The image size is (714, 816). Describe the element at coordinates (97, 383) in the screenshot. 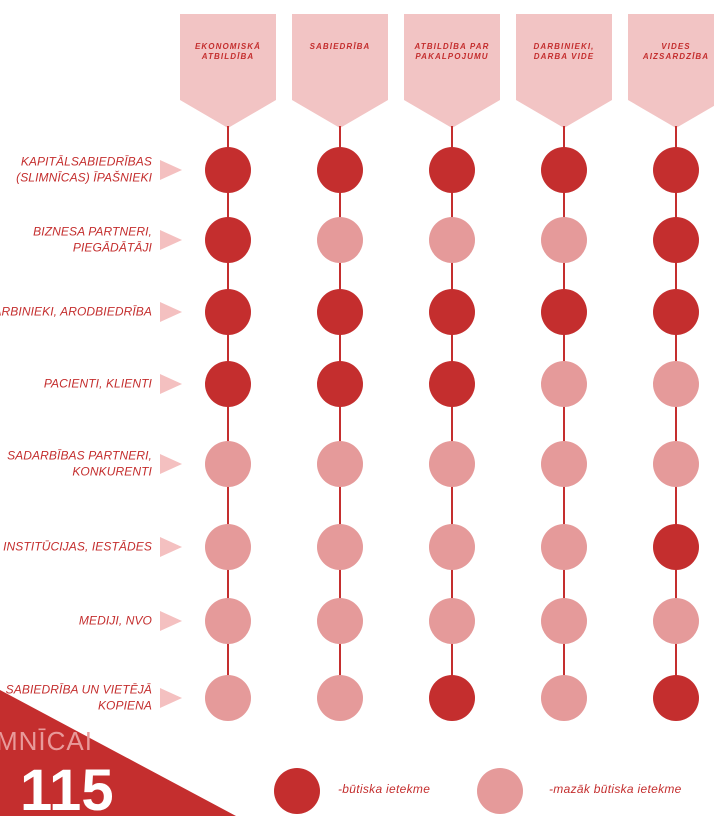

I see `row-label: PACIENTI, KLIENTI` at that location.